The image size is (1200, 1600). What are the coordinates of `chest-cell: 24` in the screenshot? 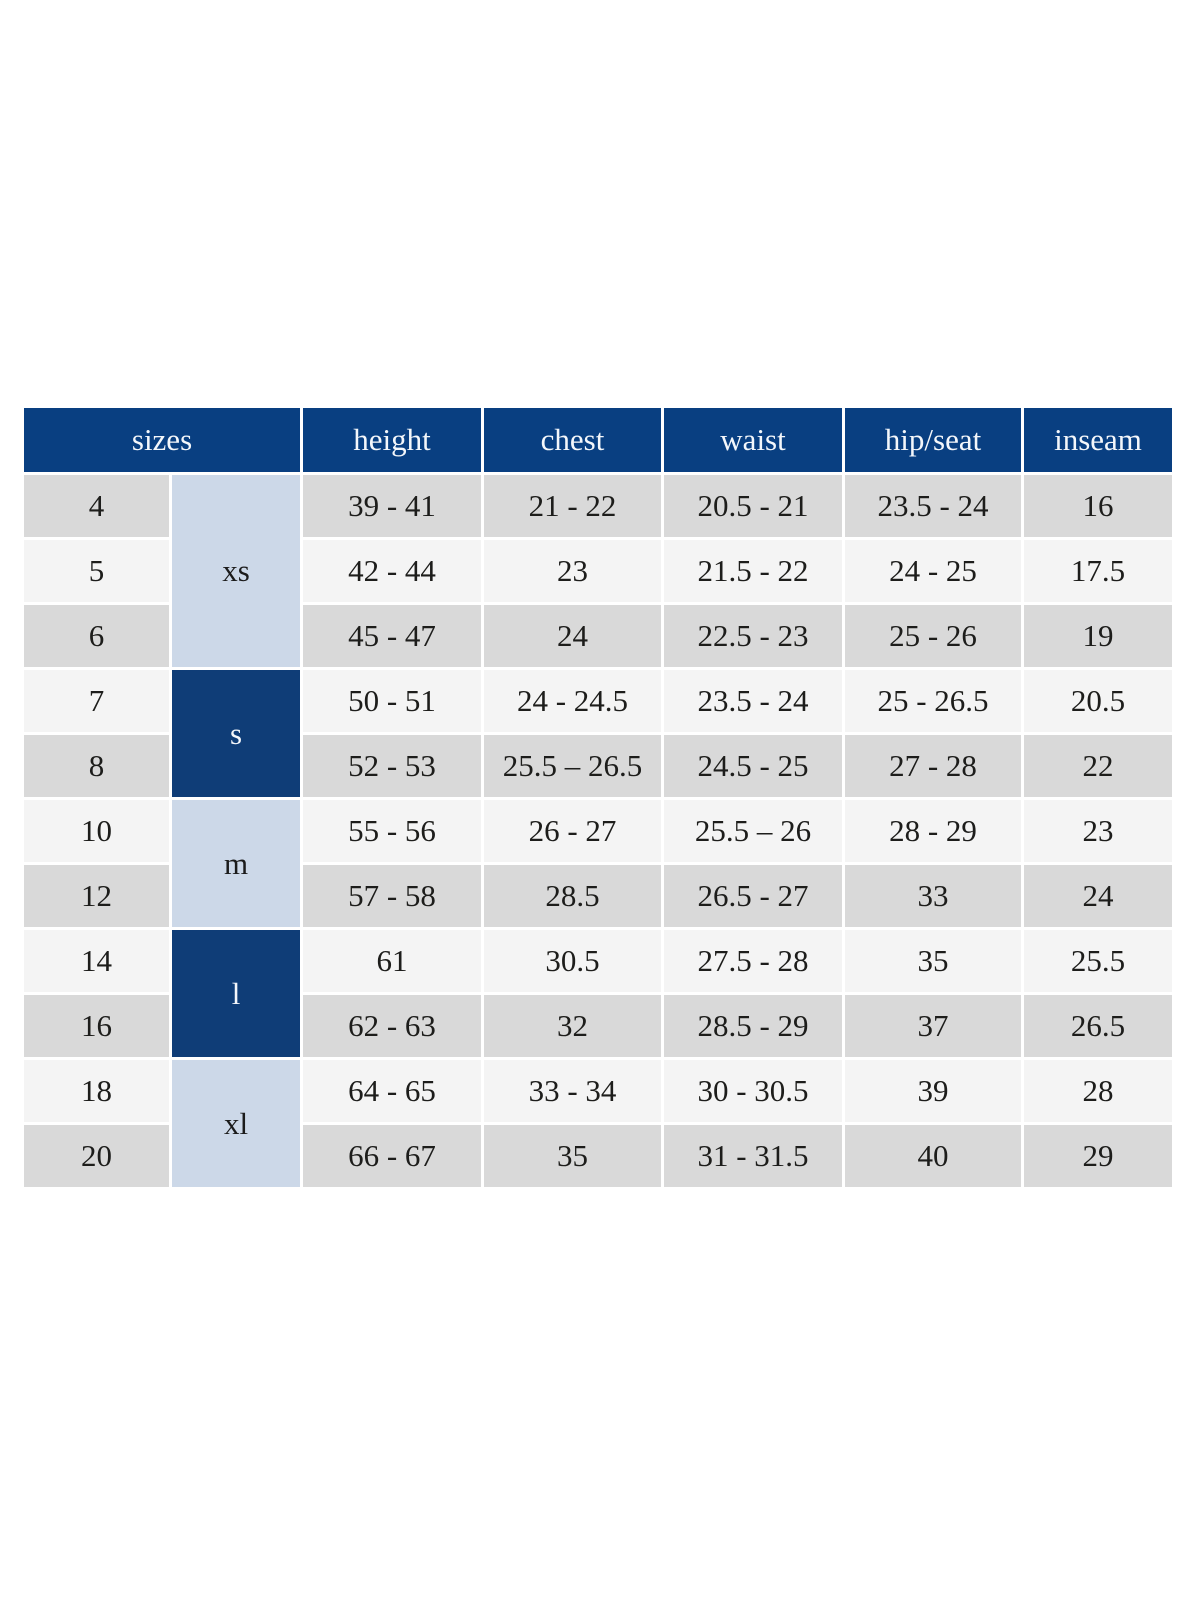 It's located at (573, 636).